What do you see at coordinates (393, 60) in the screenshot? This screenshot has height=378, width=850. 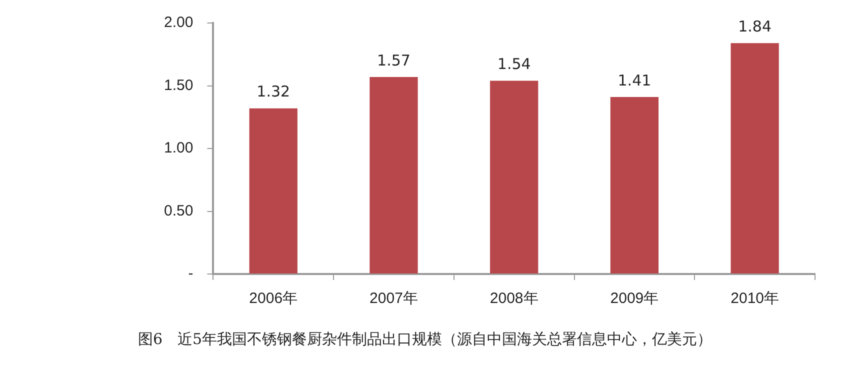 I see `data-label: 1.57` at bounding box center [393, 60].